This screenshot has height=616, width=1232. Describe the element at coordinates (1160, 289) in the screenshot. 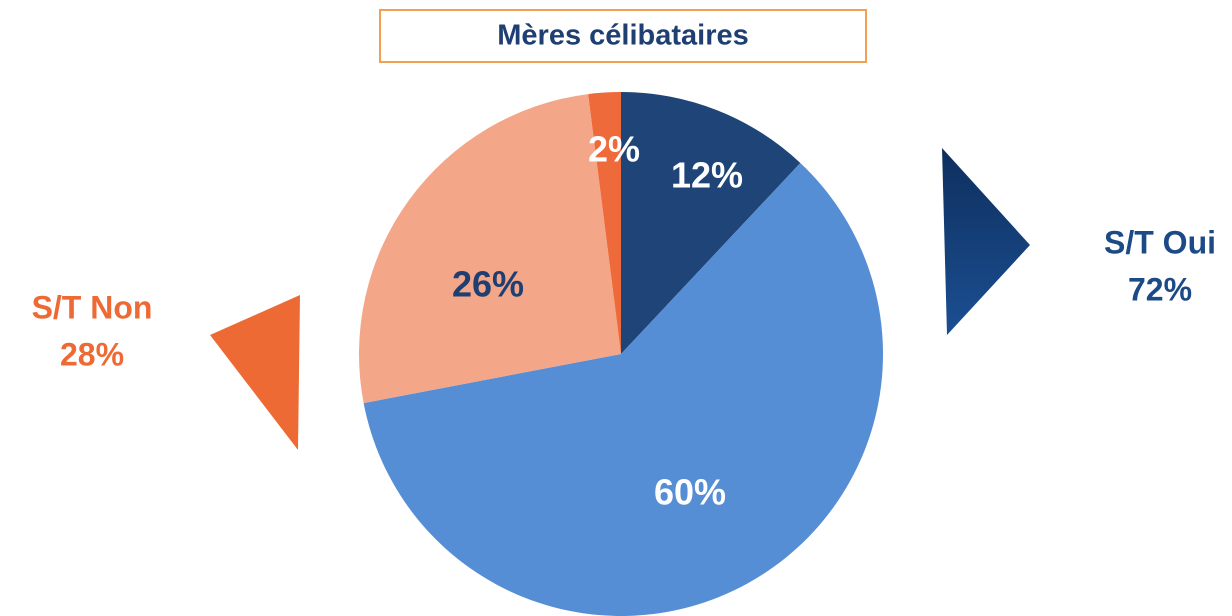

I see `subtotal-label: 72%` at that location.